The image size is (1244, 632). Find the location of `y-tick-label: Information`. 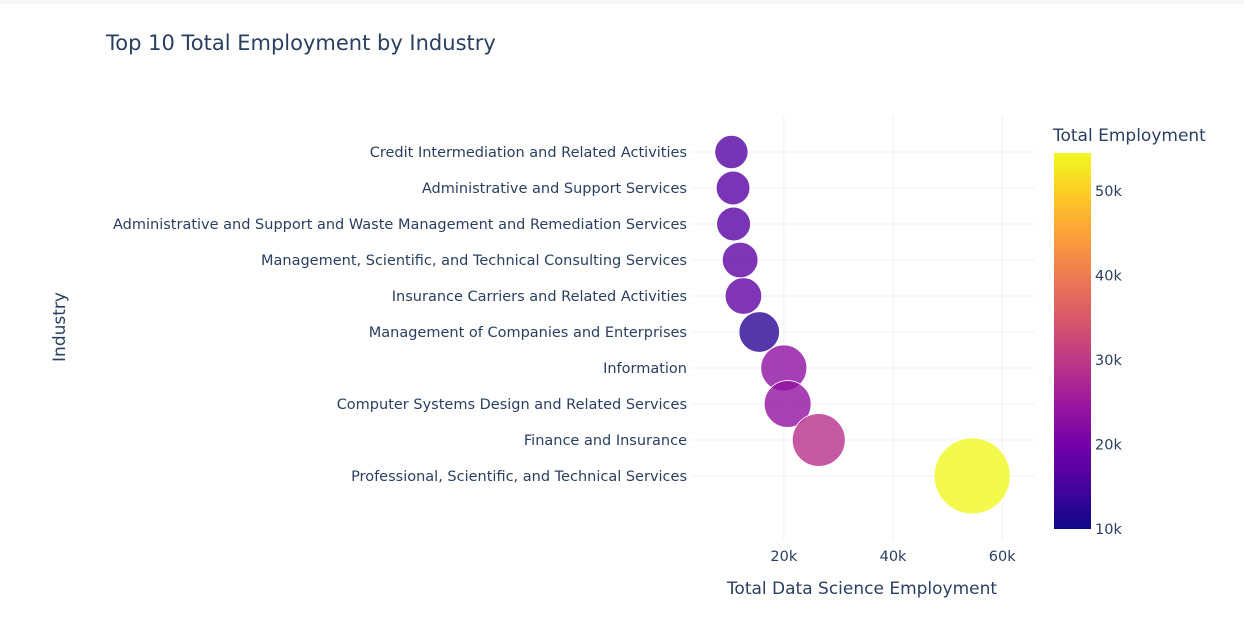

y-tick-label: Information is located at coordinates (645, 369).